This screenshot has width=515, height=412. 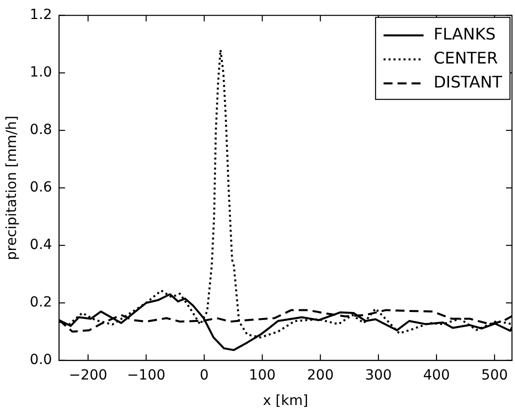 What do you see at coordinates (41, 15) in the screenshot?
I see `y-tick-label: 1.2` at bounding box center [41, 15].